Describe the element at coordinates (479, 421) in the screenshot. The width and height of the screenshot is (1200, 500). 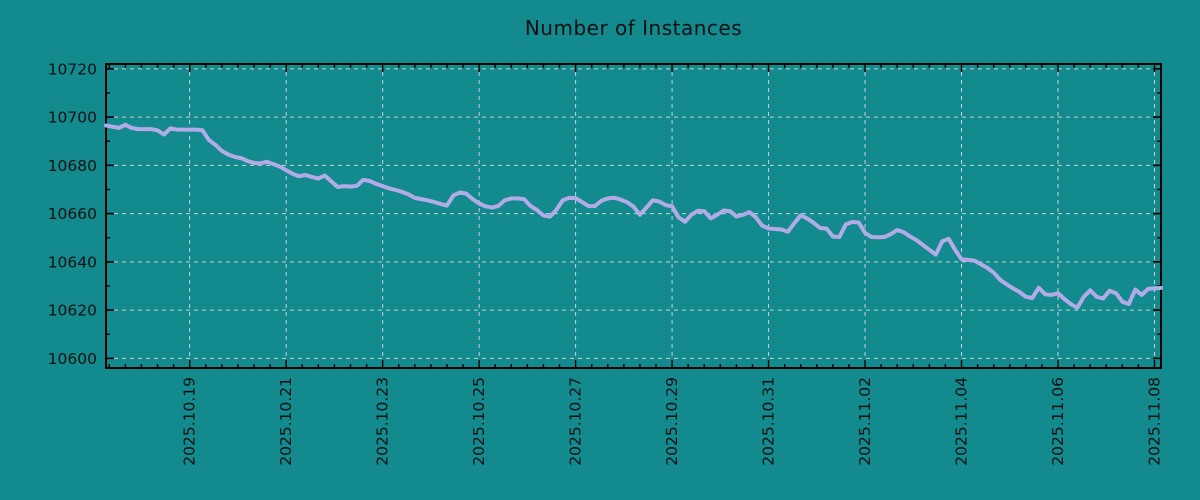
I see `x-tick-label: 2025.10.25` at that location.